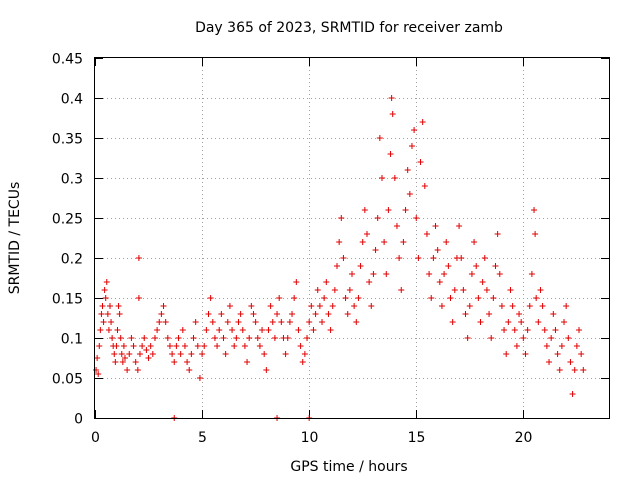 This screenshot has width=640, height=480. What do you see at coordinates (72, 180) in the screenshot?
I see `y-tick-label: 0.3` at bounding box center [72, 180].